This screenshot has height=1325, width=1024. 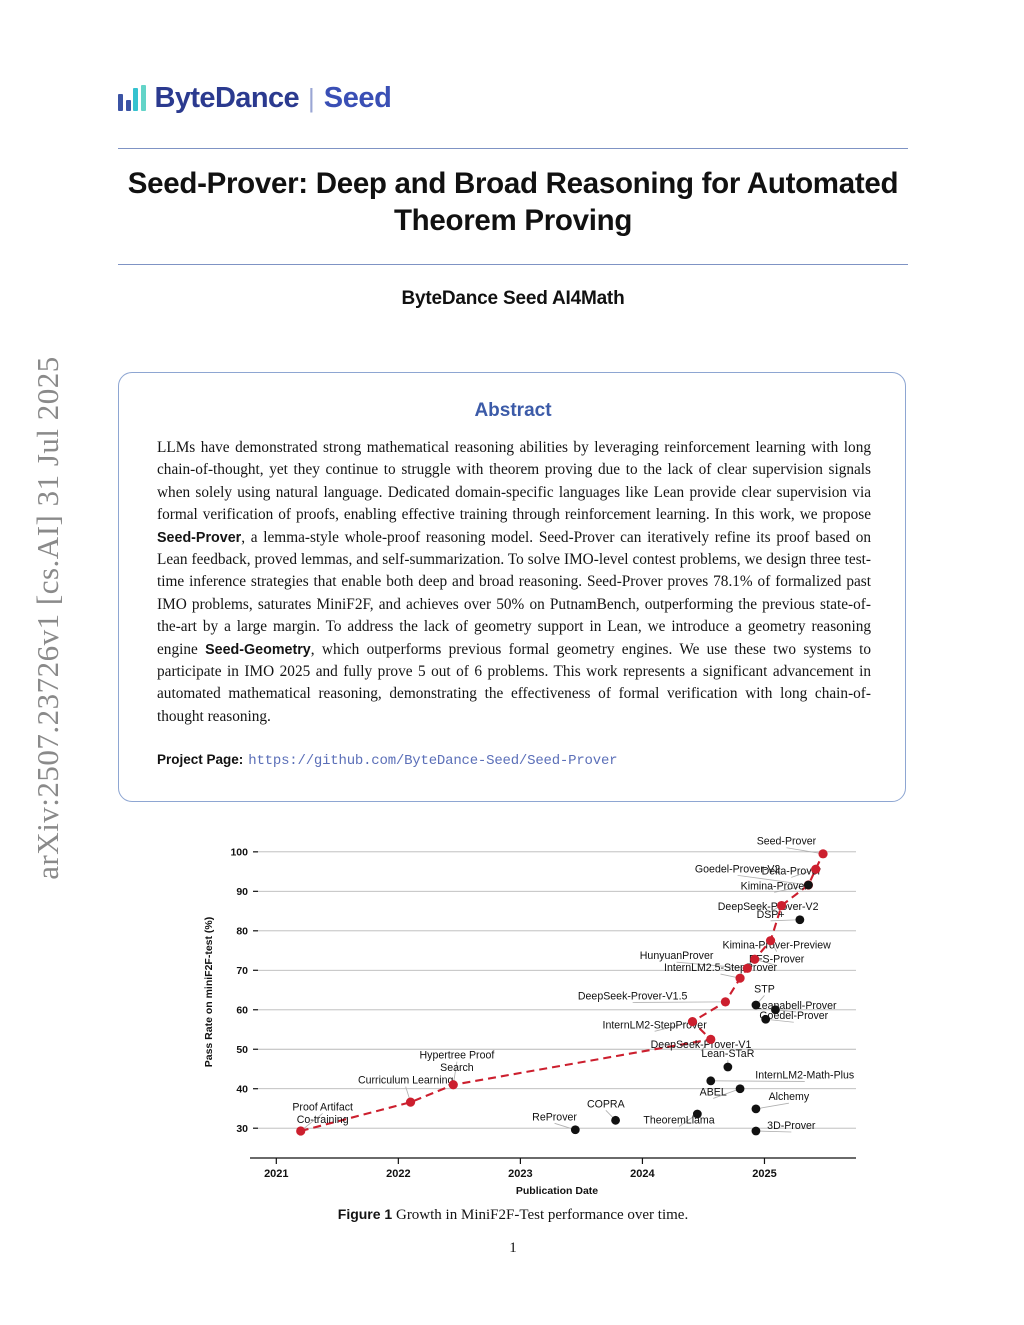 I want to click on point-label: 3D-Prover, so click(x=791, y=1126).